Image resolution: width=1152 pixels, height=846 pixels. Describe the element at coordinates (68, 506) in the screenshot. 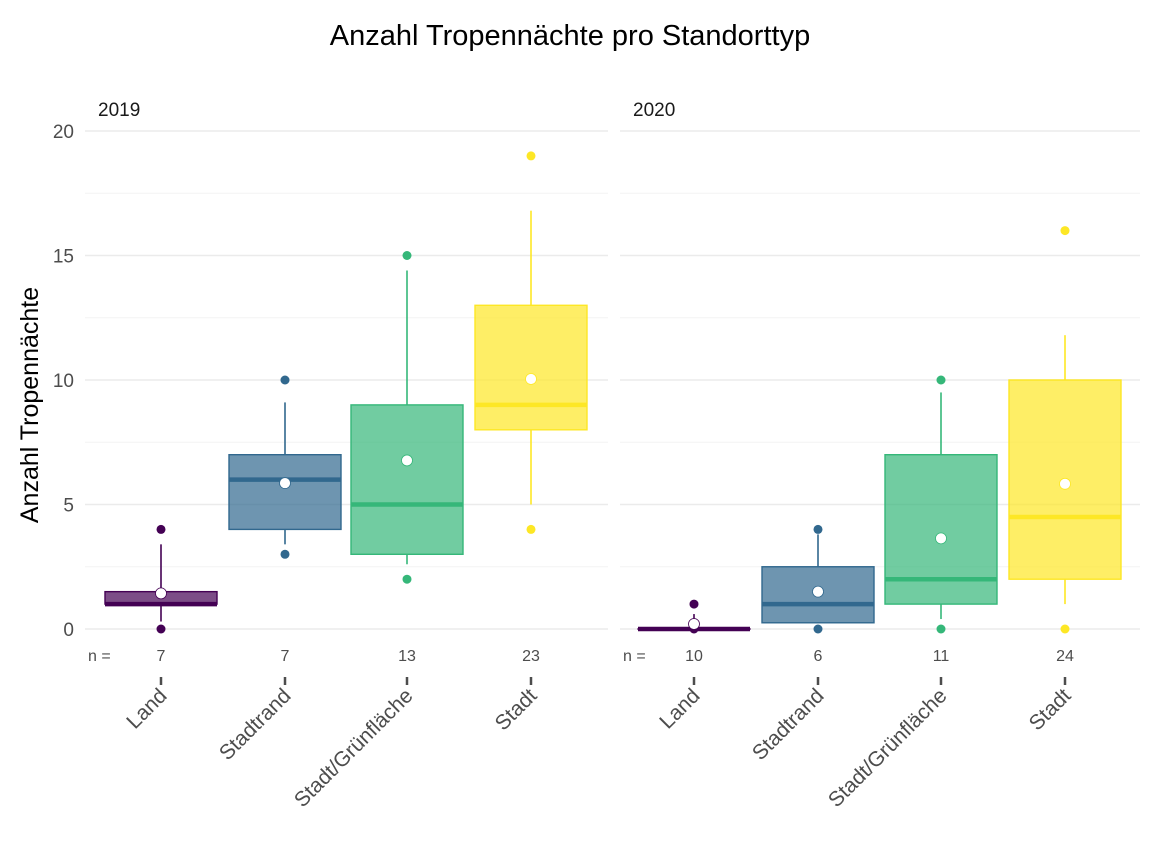

I see `y-tick-label: 5` at that location.